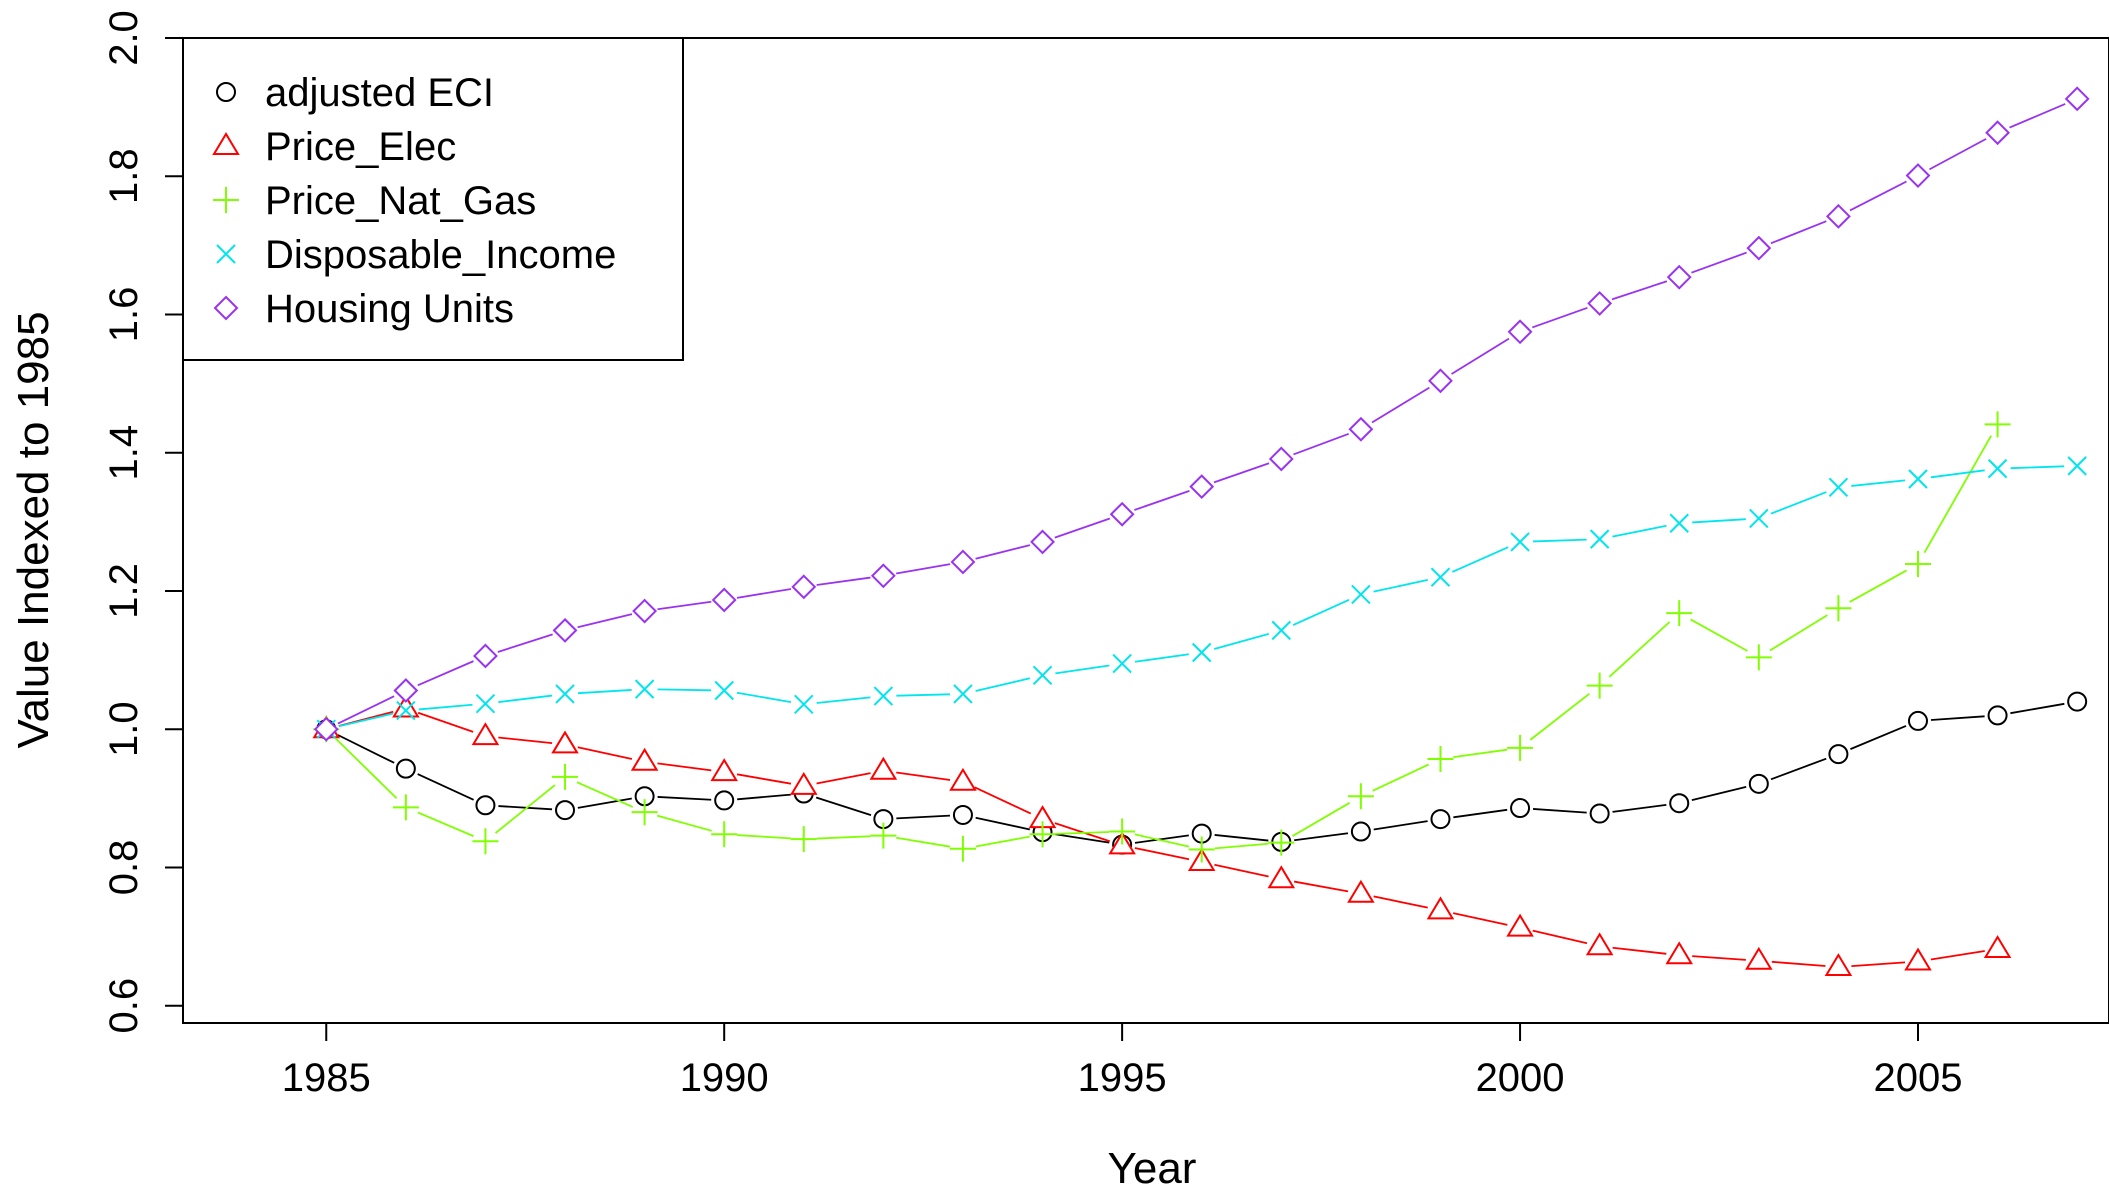  I want to click on x-tick-label: 1995, so click(1122, 1078).